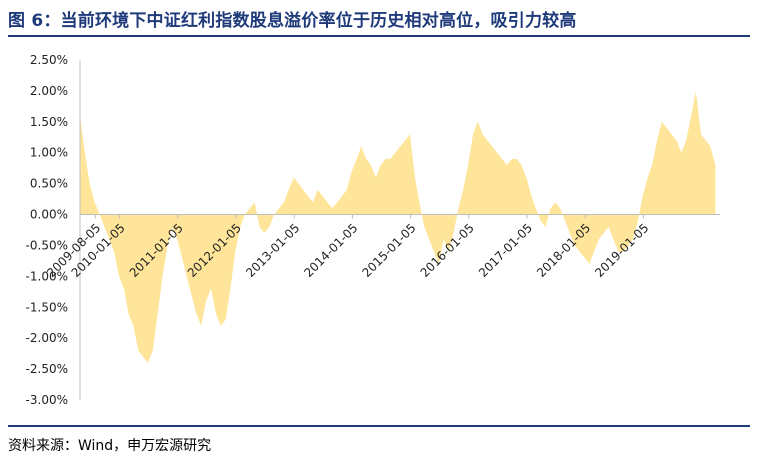  Describe the element at coordinates (505, 250) in the screenshot. I see `x-tick-label: 2017-01-05` at that location.